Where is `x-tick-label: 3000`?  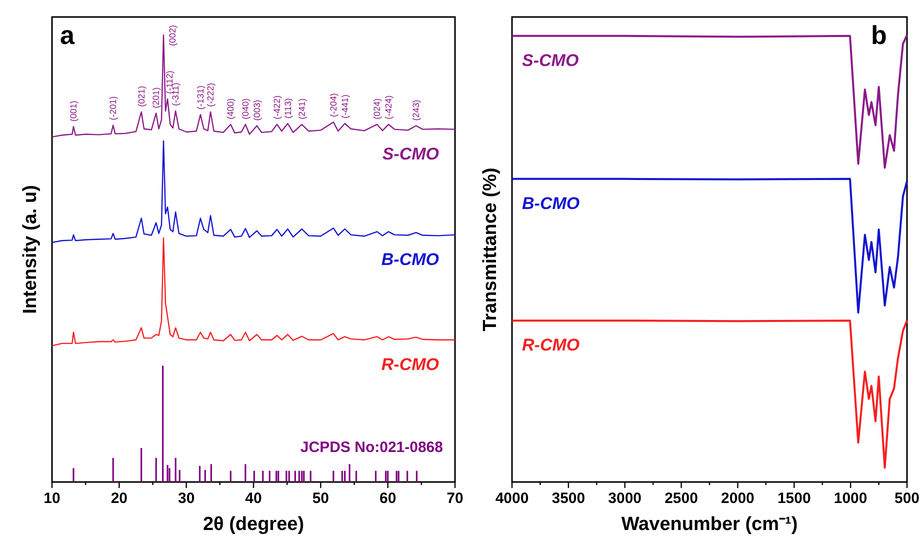 x-tick-label: 3000 is located at coordinates (625, 498).